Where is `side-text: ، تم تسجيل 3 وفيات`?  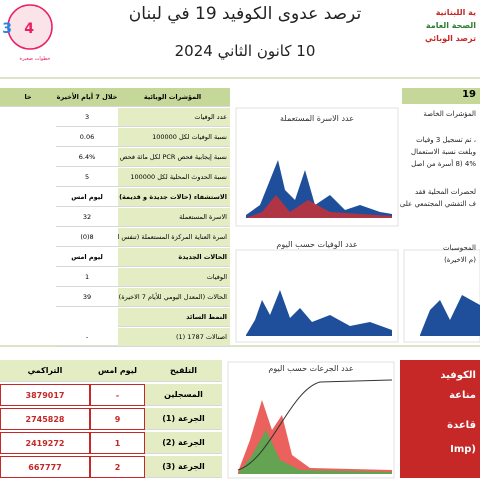
side-text: ، تم تسجيل 3 وفيات is located at coordinates (446, 140).